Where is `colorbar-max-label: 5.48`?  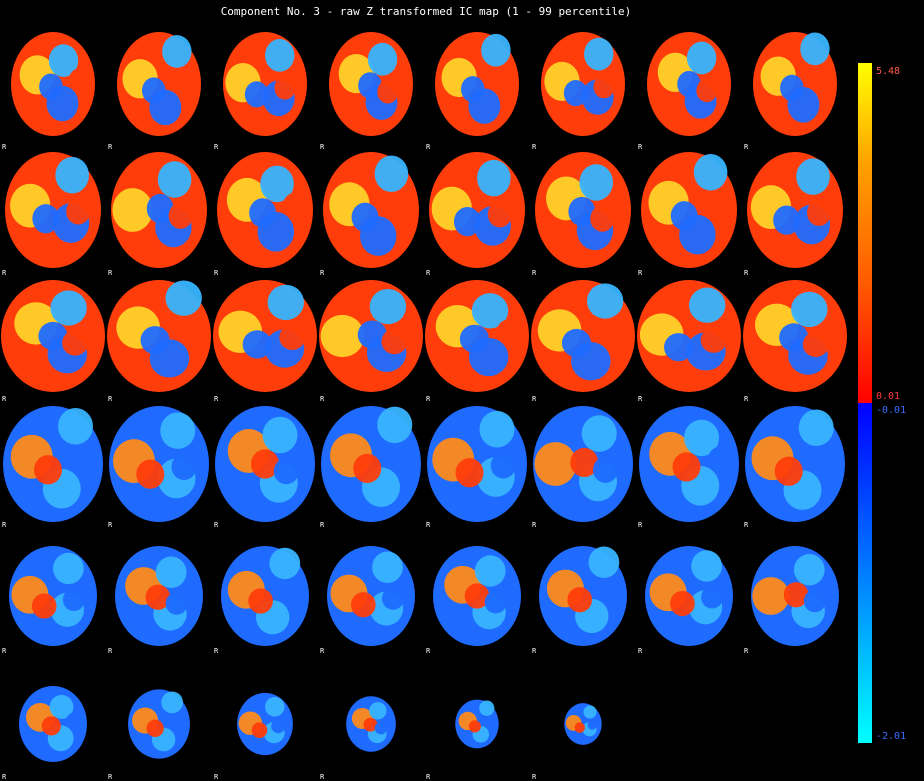
colorbar-max-label: 5.48 is located at coordinates (888, 71).